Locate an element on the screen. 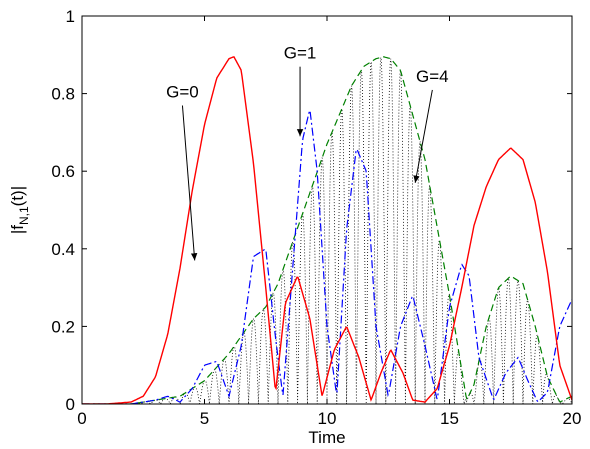  y-tick-label: 0.2 is located at coordinates (63, 326).